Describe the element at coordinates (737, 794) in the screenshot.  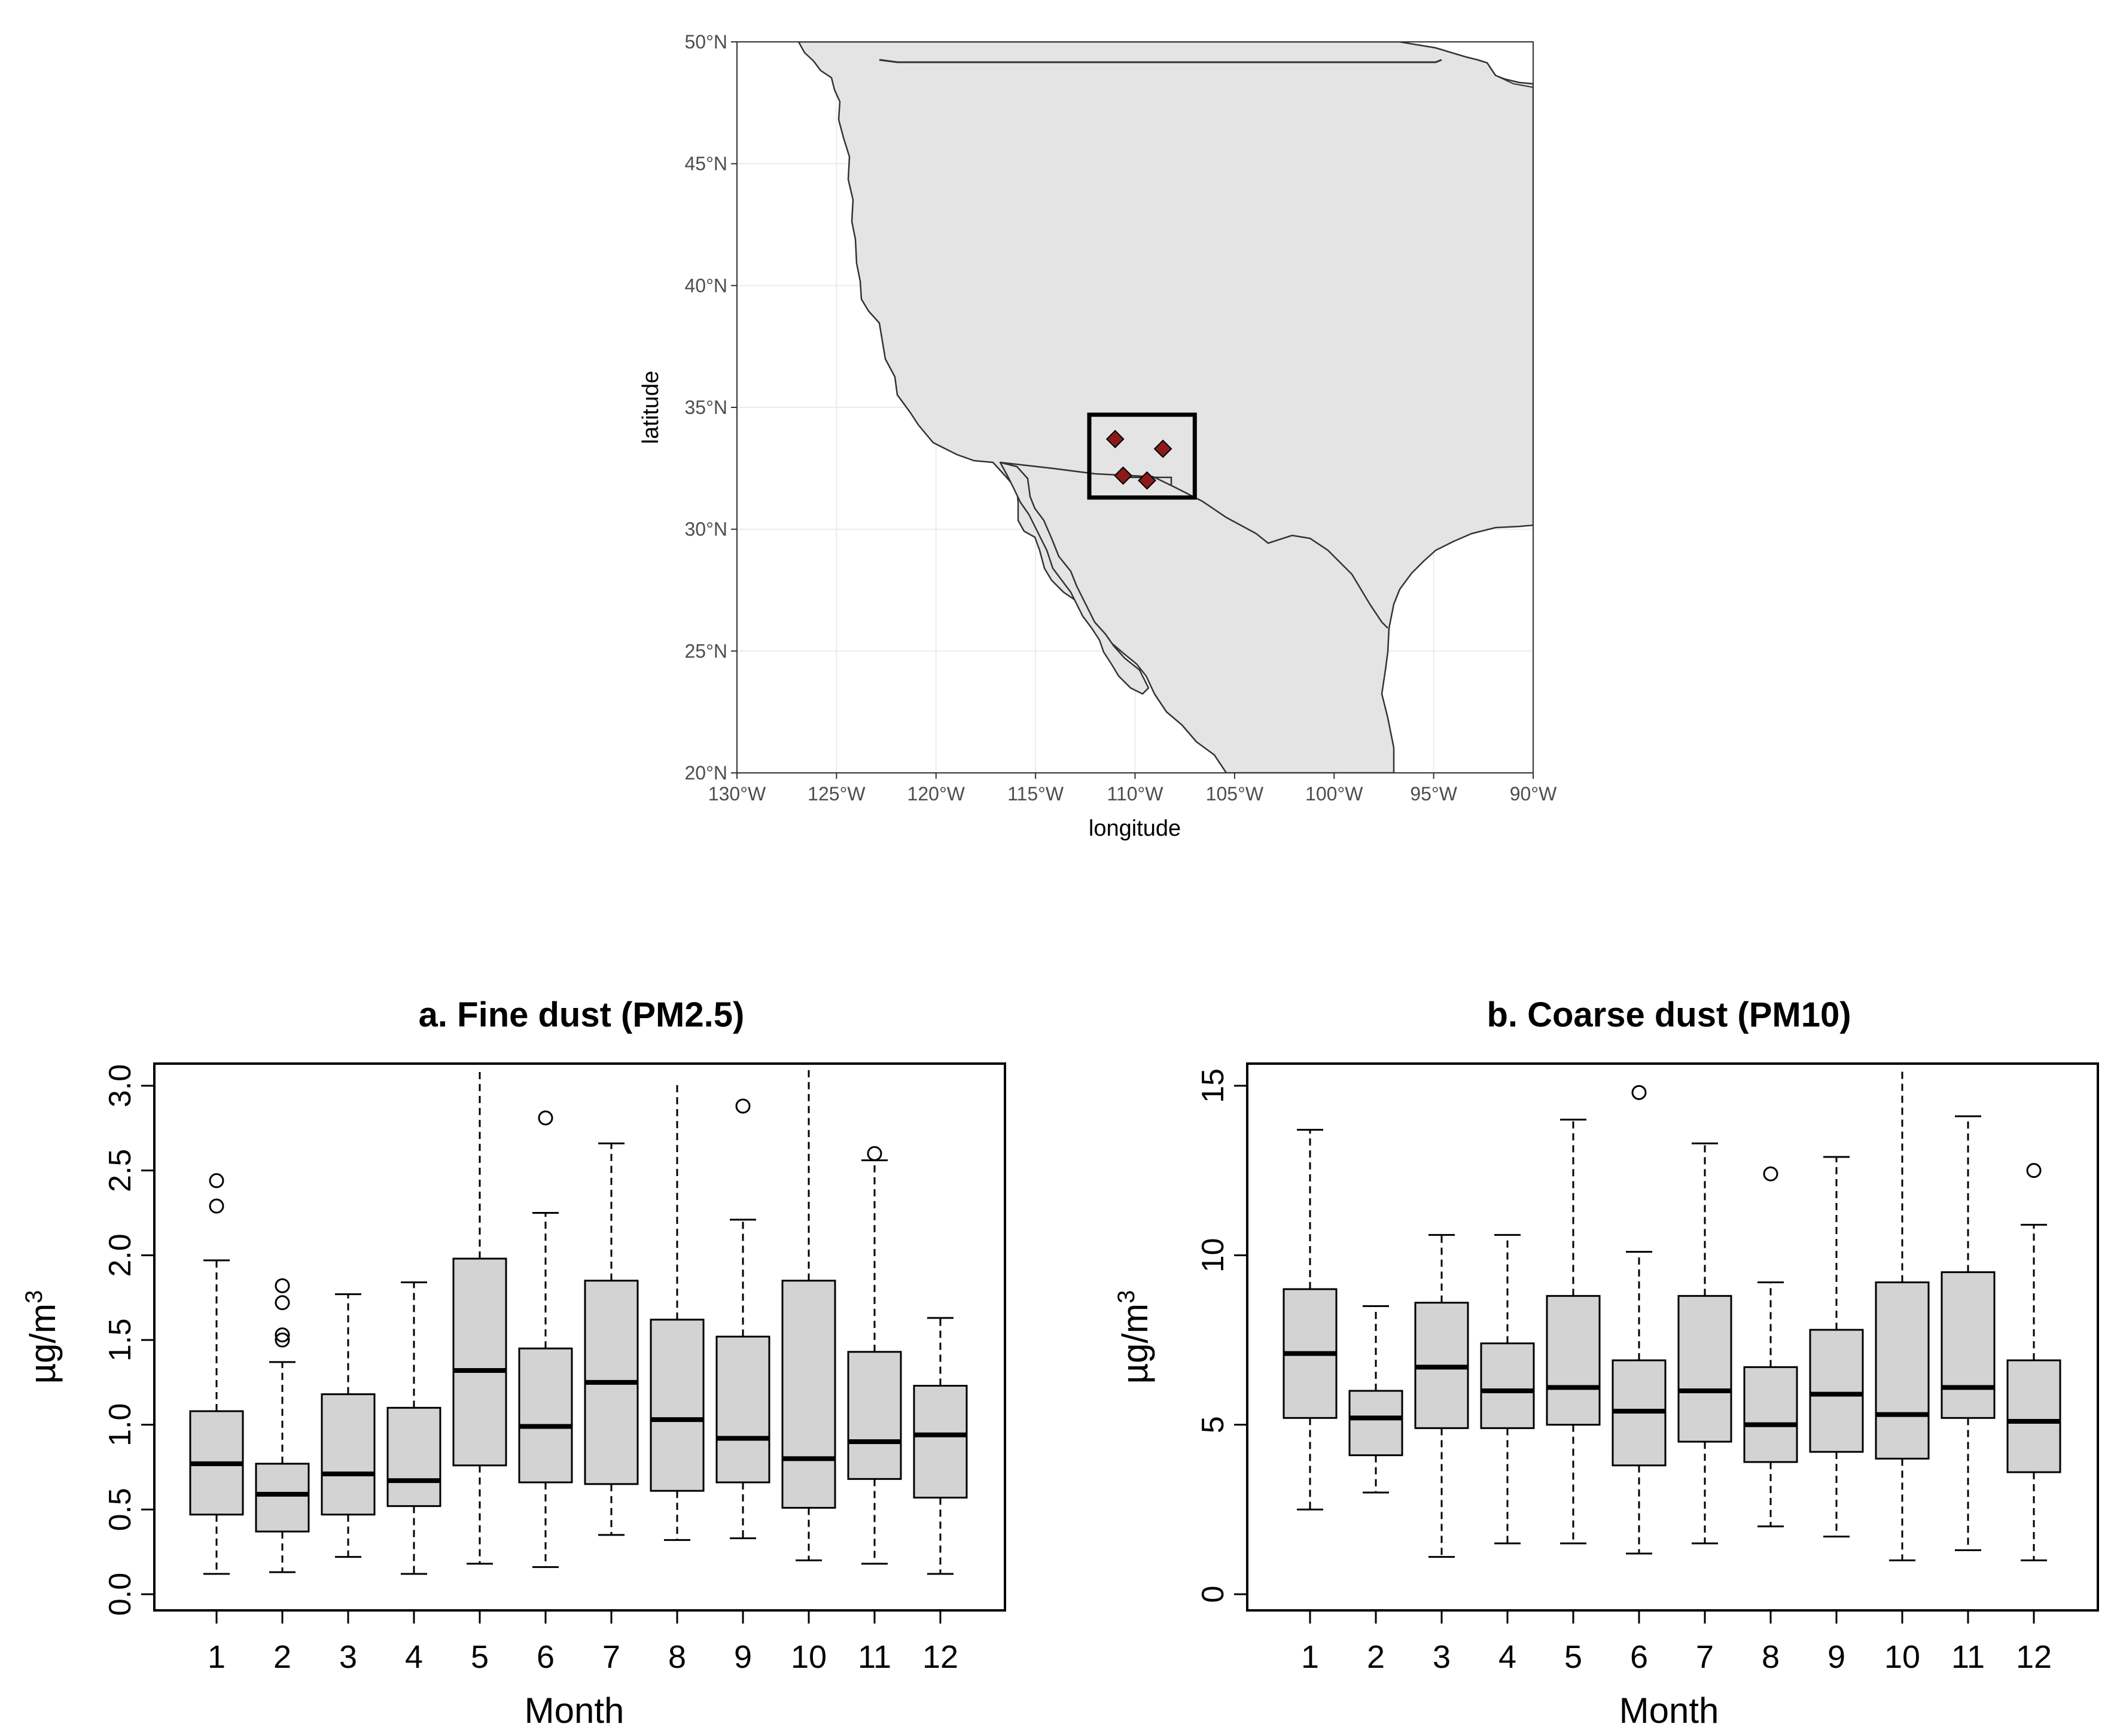
I see `map-x-tick-label: 130°W` at that location.